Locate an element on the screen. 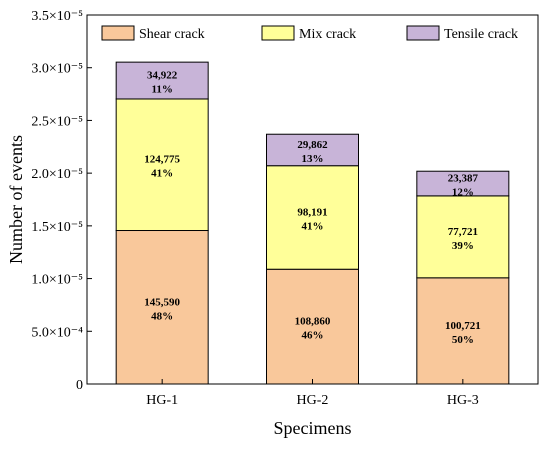 This screenshot has height=449, width=550. bar-value-label: 145,590 is located at coordinates (162, 302).